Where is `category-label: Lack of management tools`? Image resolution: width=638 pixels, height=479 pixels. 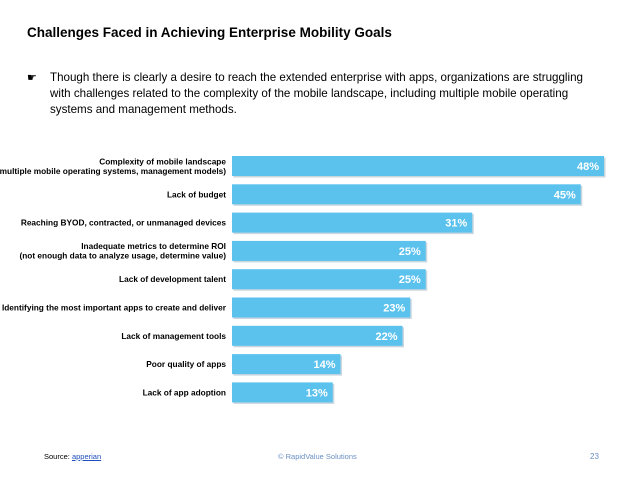 category-label: Lack of management tools is located at coordinates (173, 336).